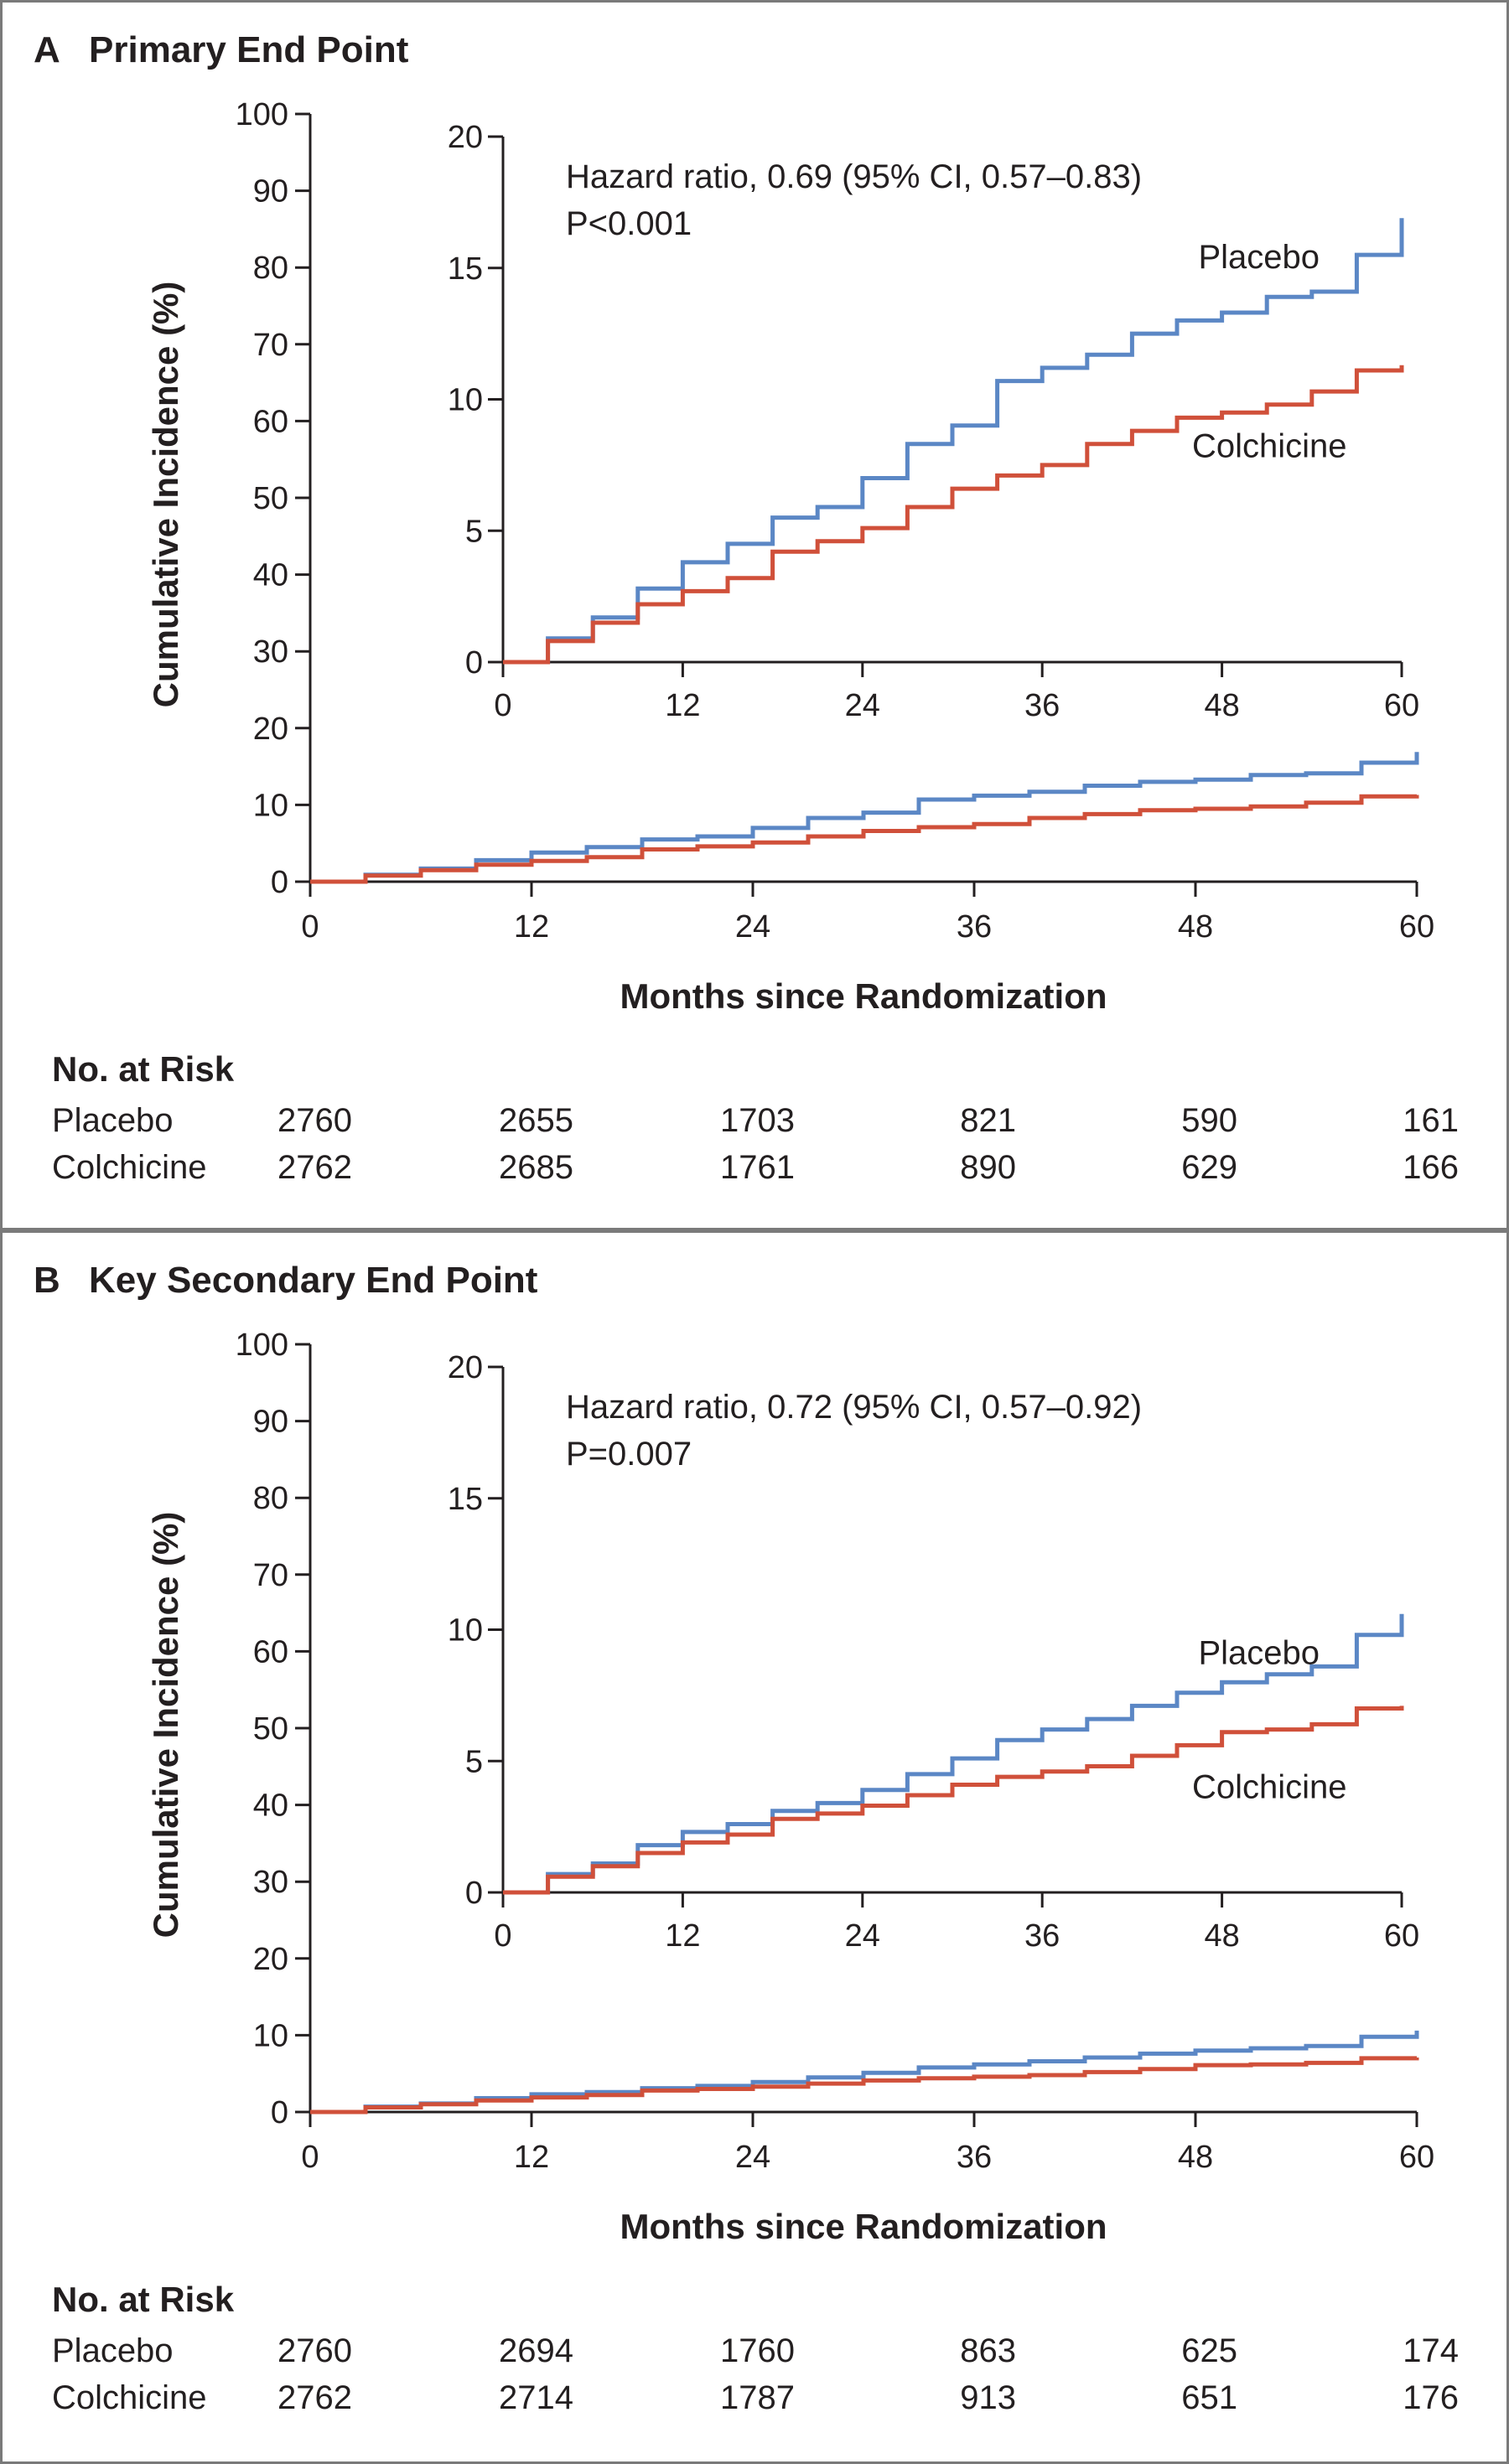  Describe the element at coordinates (113, 1120) in the screenshot. I see `risk-row-label-placebo: Placebo` at that location.